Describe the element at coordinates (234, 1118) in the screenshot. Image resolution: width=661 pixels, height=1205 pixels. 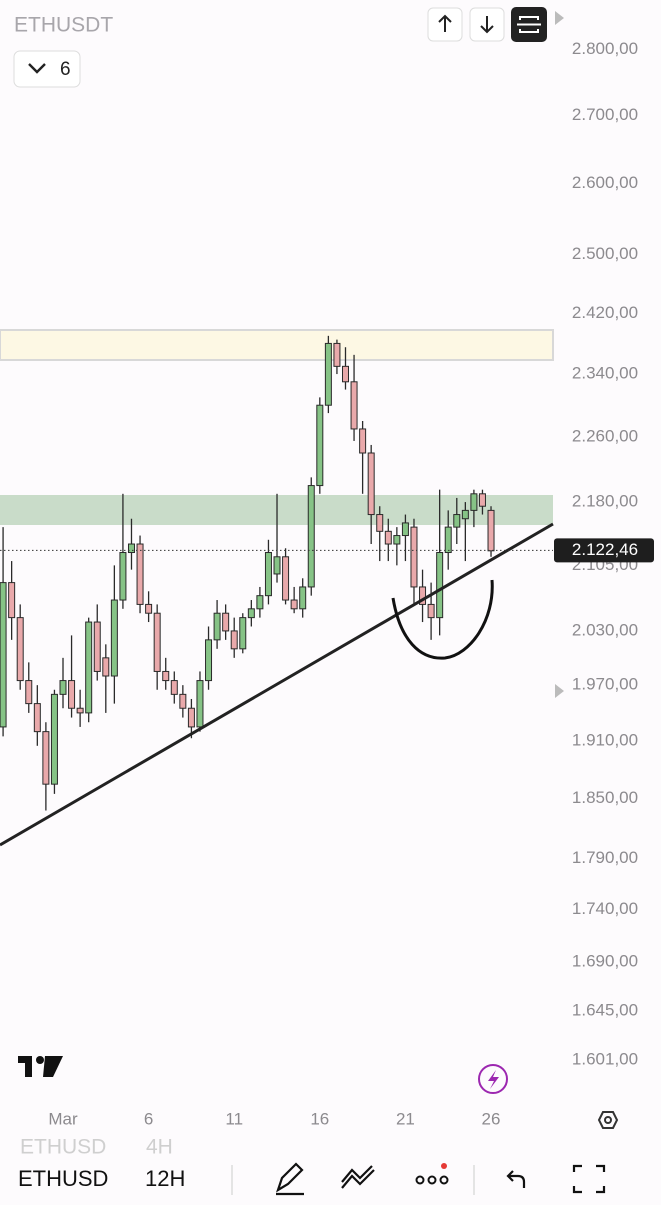
I see `x-tick-label: 11` at that location.